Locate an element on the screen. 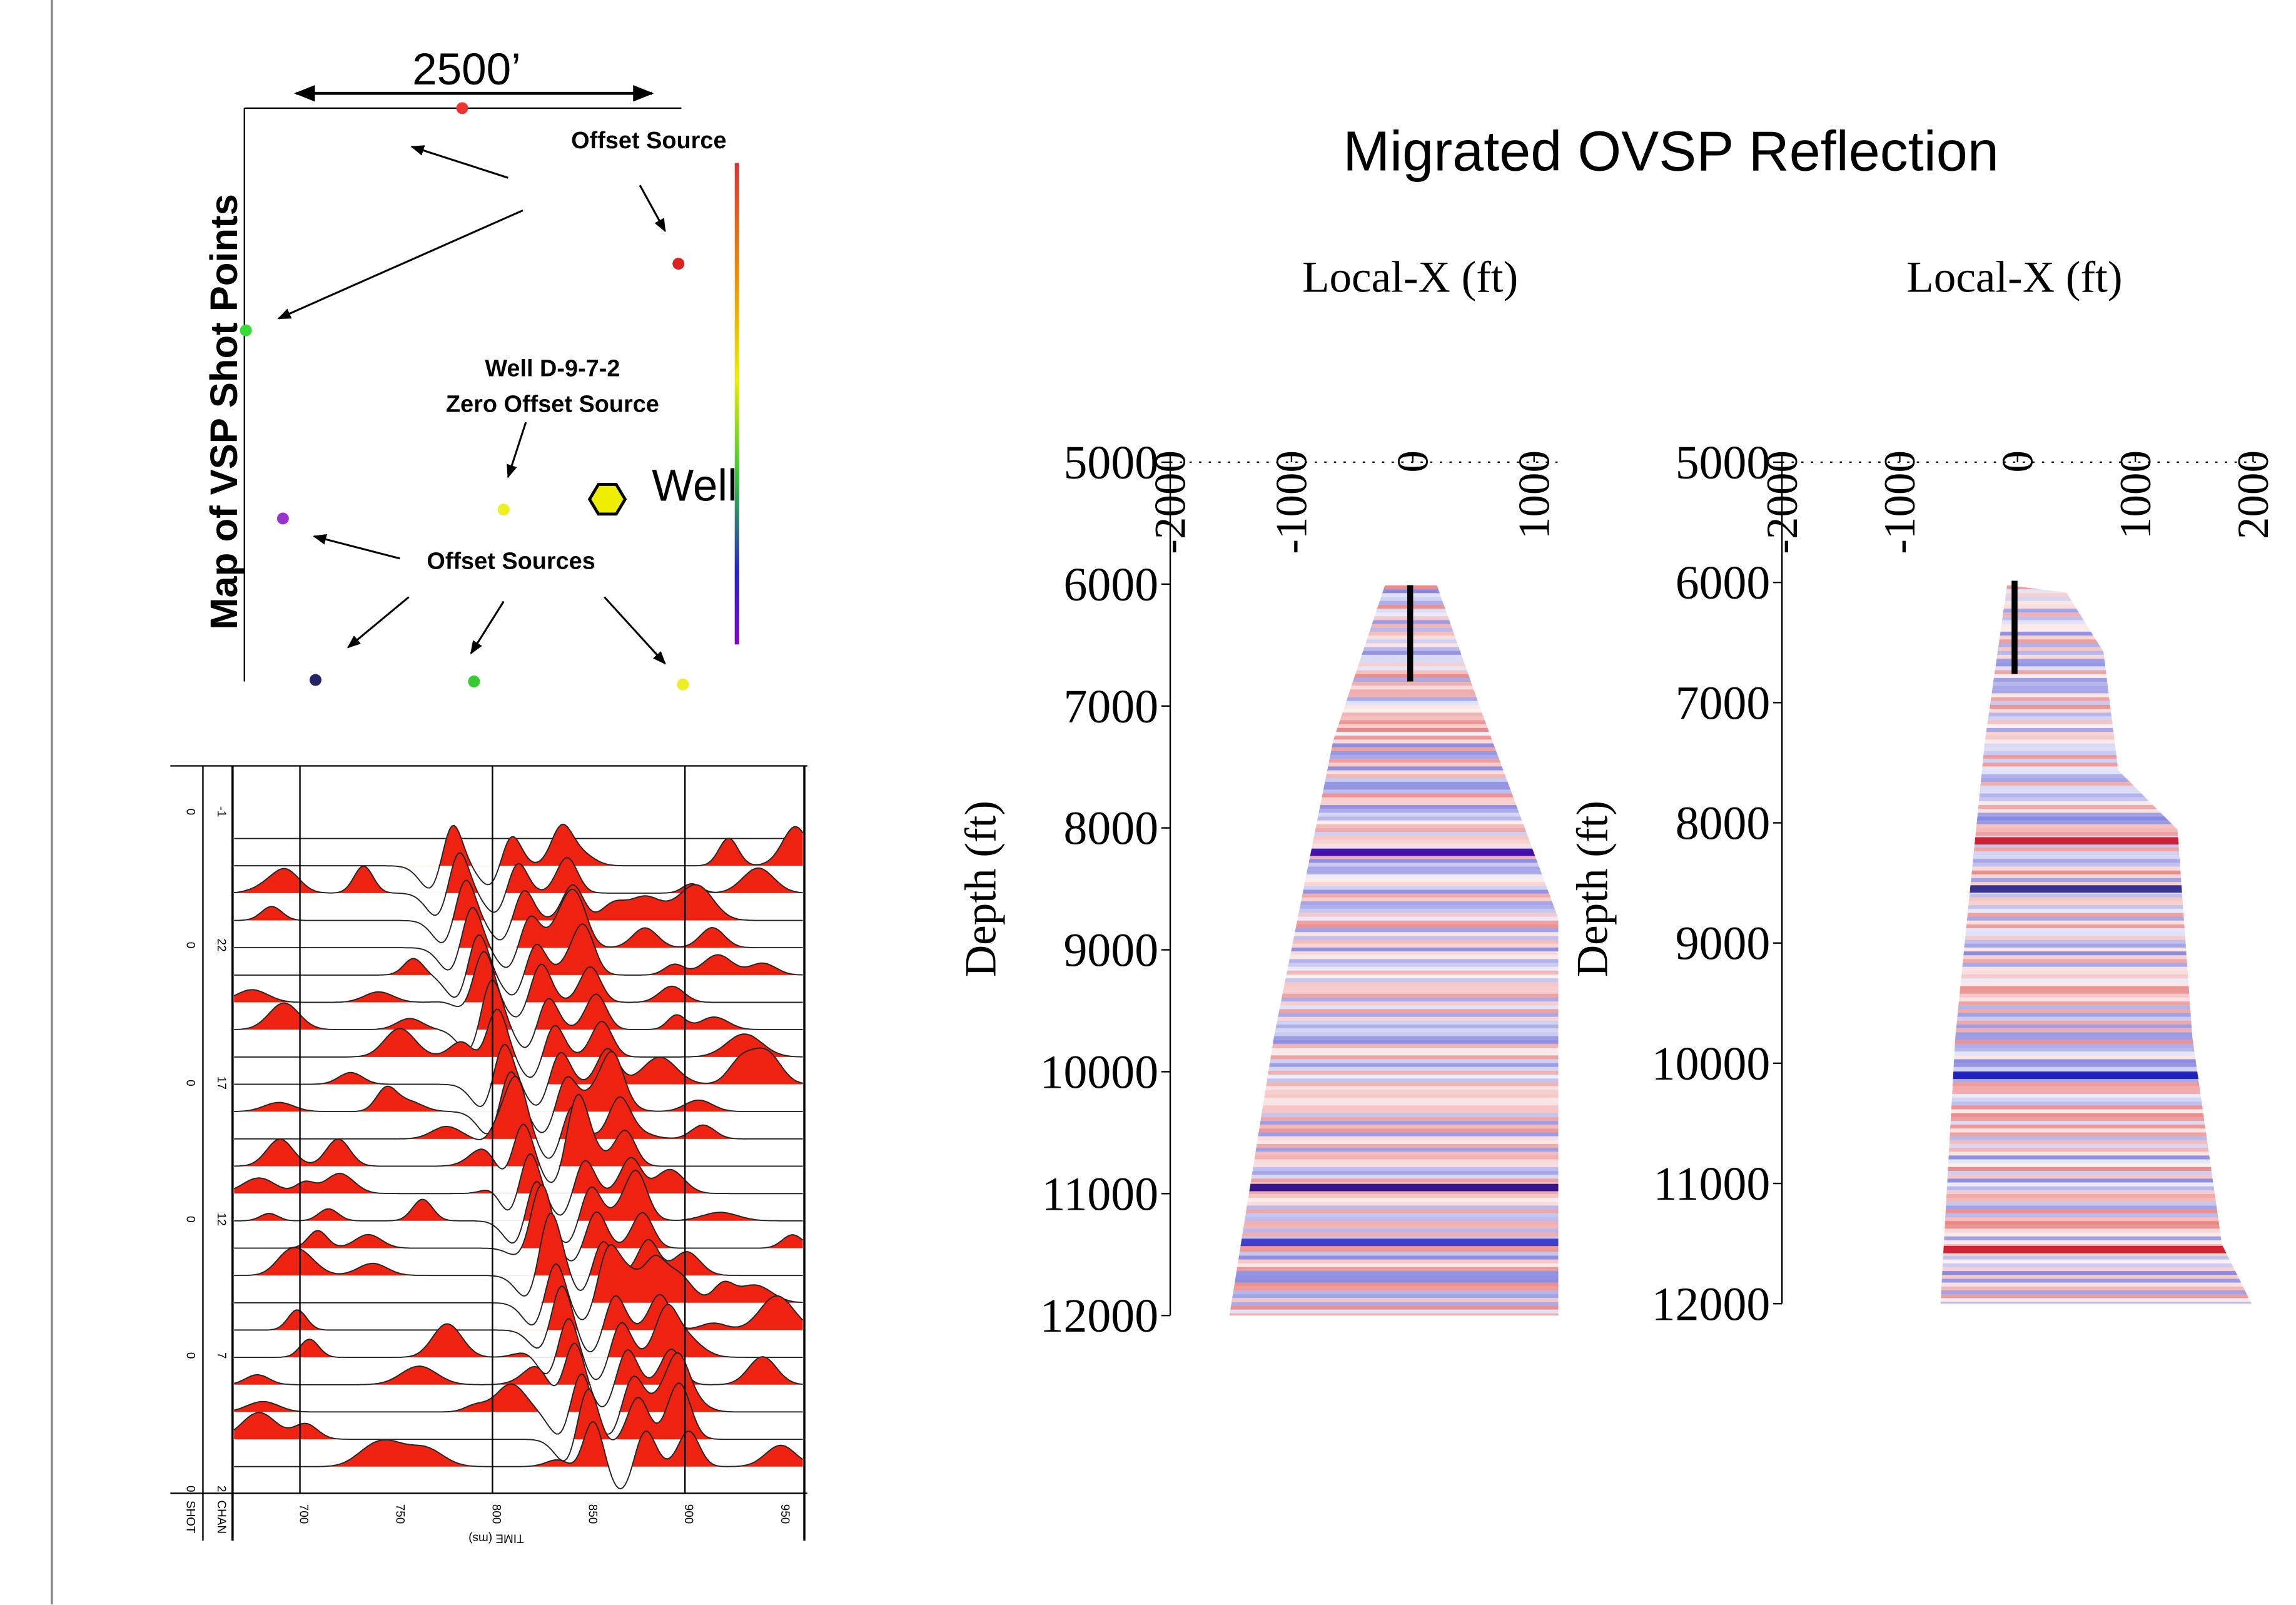  map-label: Offset Sources is located at coordinates (511, 562).